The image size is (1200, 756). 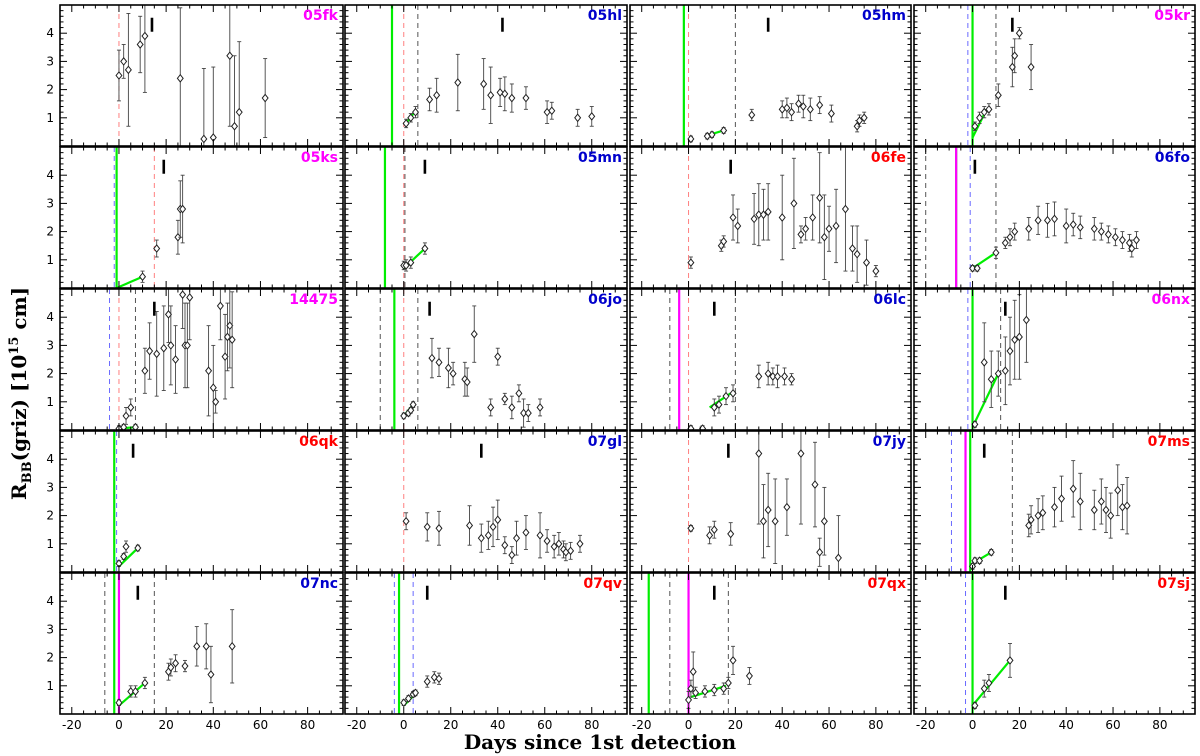 What do you see at coordinates (195, 359) in the screenshot?
I see `panel-14475: 1 2 3 4 14475` at bounding box center [195, 359].